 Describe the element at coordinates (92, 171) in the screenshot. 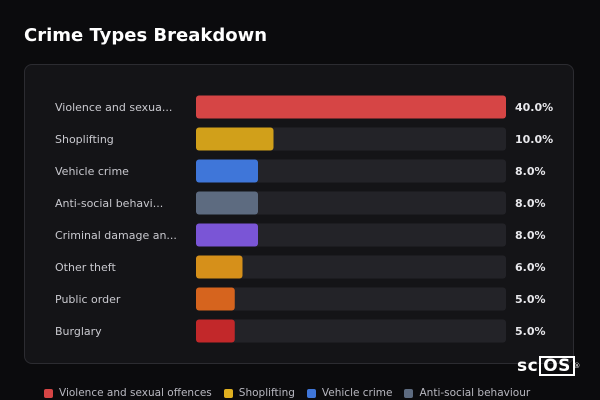

I see `bar-label: Vehicle crime` at that location.